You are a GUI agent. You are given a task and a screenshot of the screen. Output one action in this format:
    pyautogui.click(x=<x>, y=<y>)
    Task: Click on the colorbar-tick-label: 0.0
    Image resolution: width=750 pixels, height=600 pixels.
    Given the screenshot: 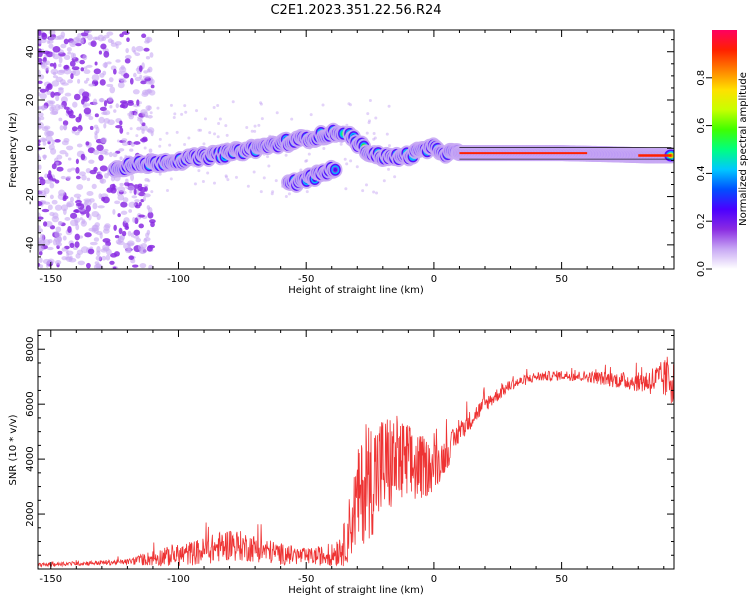 What is the action you would take?
    pyautogui.click(x=701, y=269)
    